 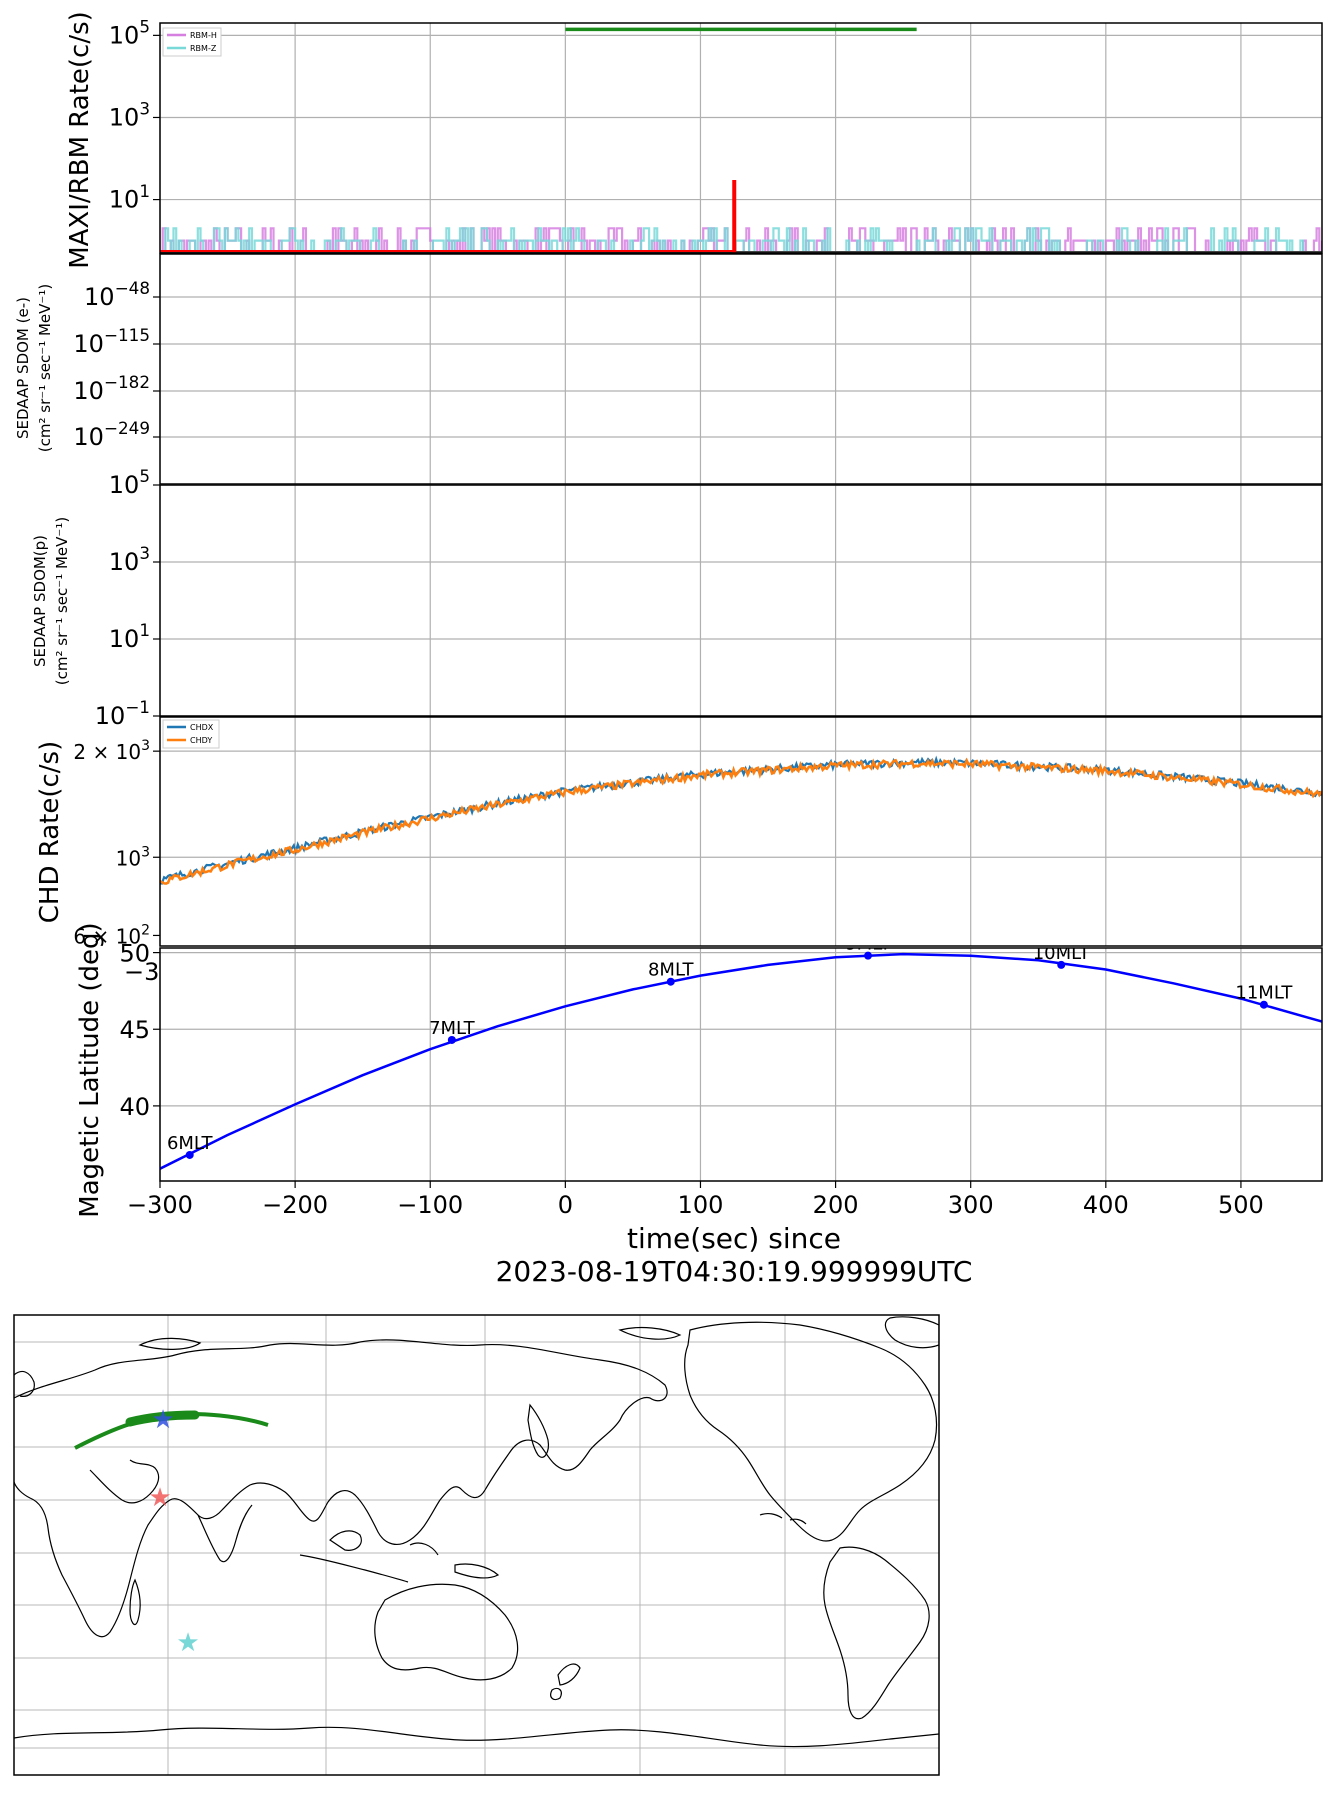 I want to click on sdom-p-y-tick-label: 10¹, so click(x=129, y=636).